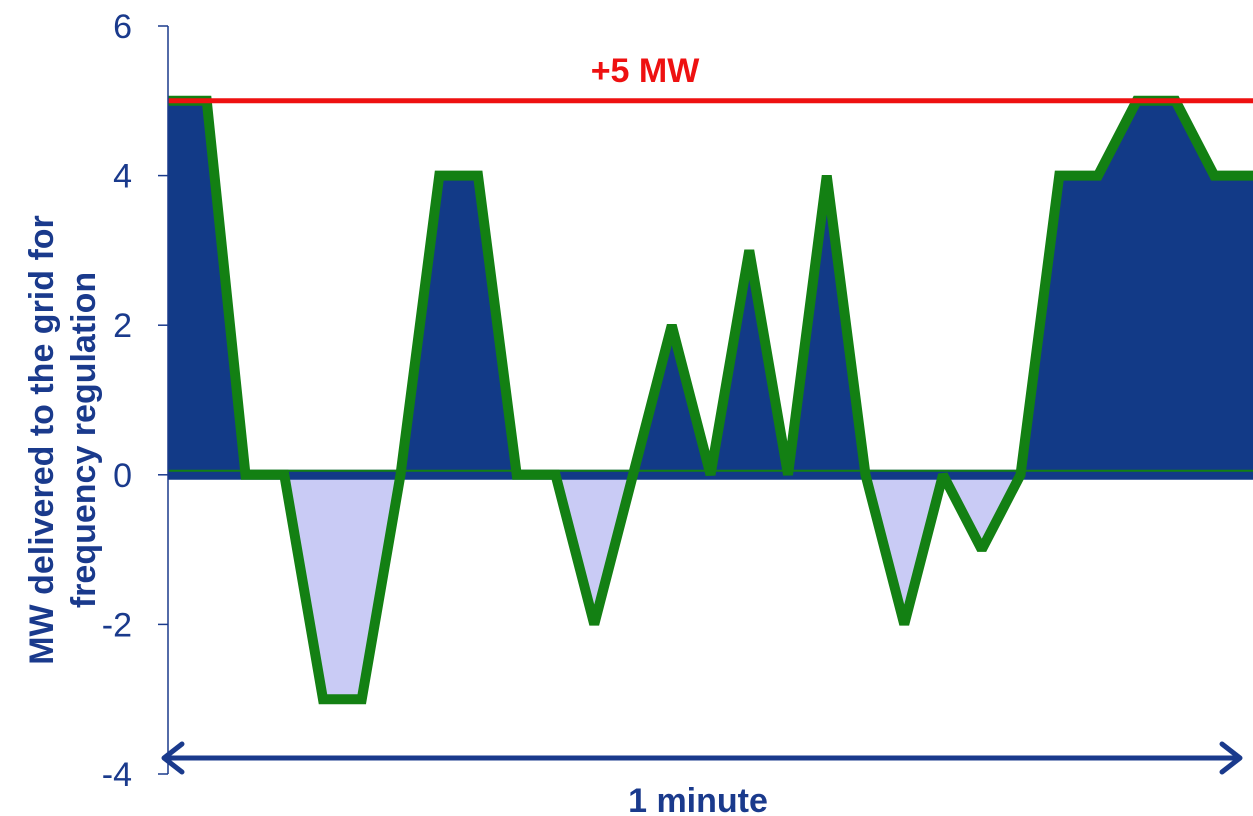  What do you see at coordinates (117, 775) in the screenshot?
I see `y-tick-label: -4` at bounding box center [117, 775].